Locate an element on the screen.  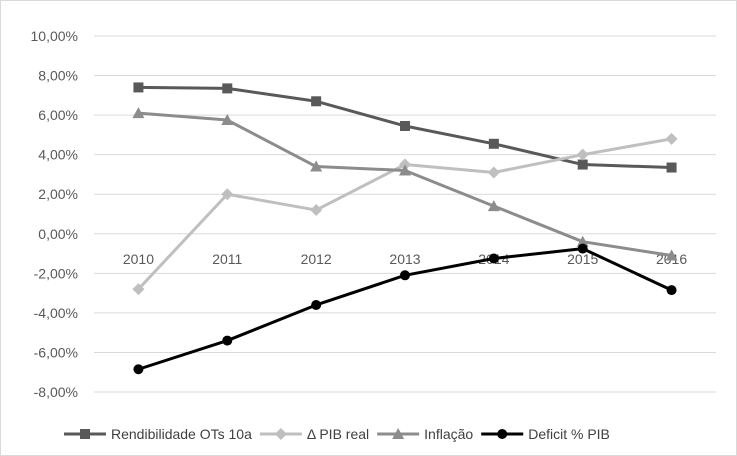
legend-item-1: Δ PIB real is located at coordinates (314, 434).